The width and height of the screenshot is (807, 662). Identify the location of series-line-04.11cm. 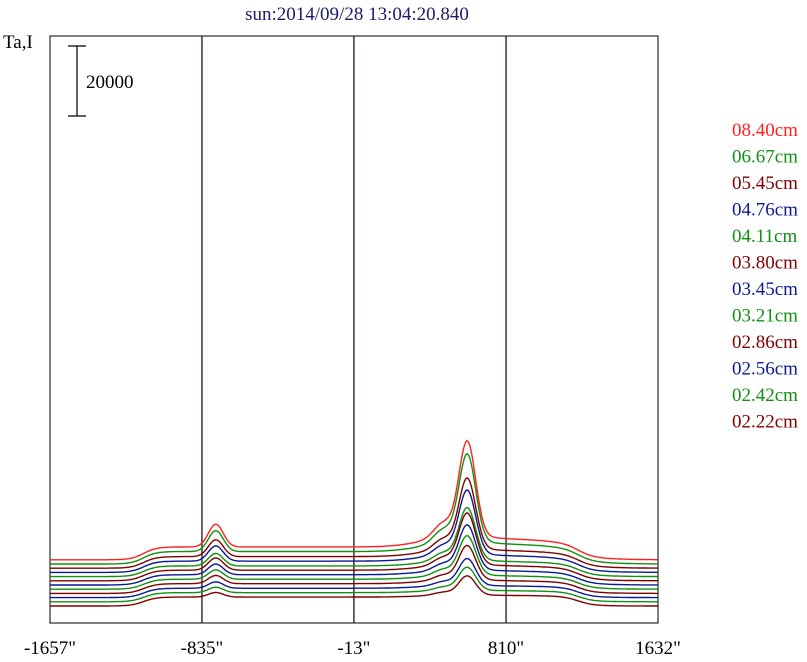
(354, 542).